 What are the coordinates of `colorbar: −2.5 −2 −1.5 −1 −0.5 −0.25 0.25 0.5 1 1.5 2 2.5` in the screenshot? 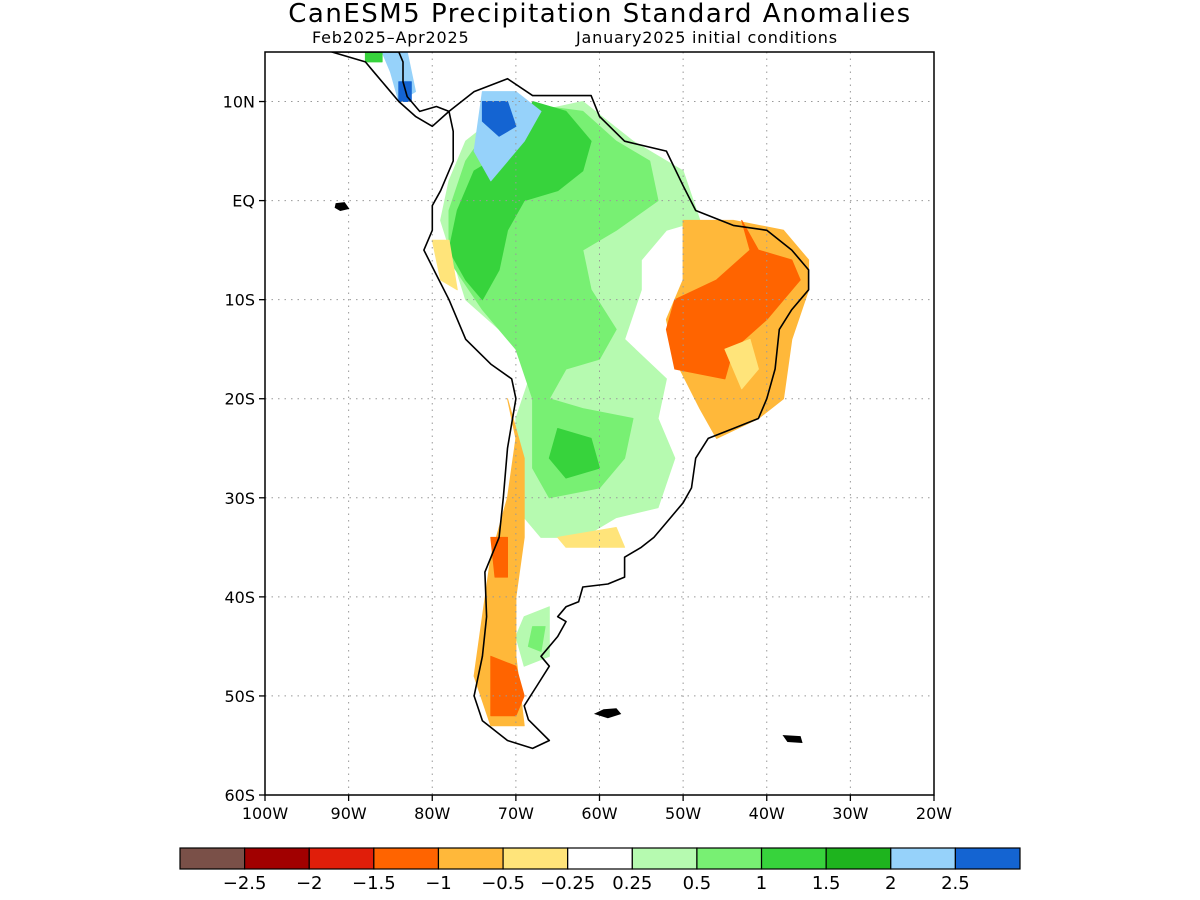 It's located at (600, 870).